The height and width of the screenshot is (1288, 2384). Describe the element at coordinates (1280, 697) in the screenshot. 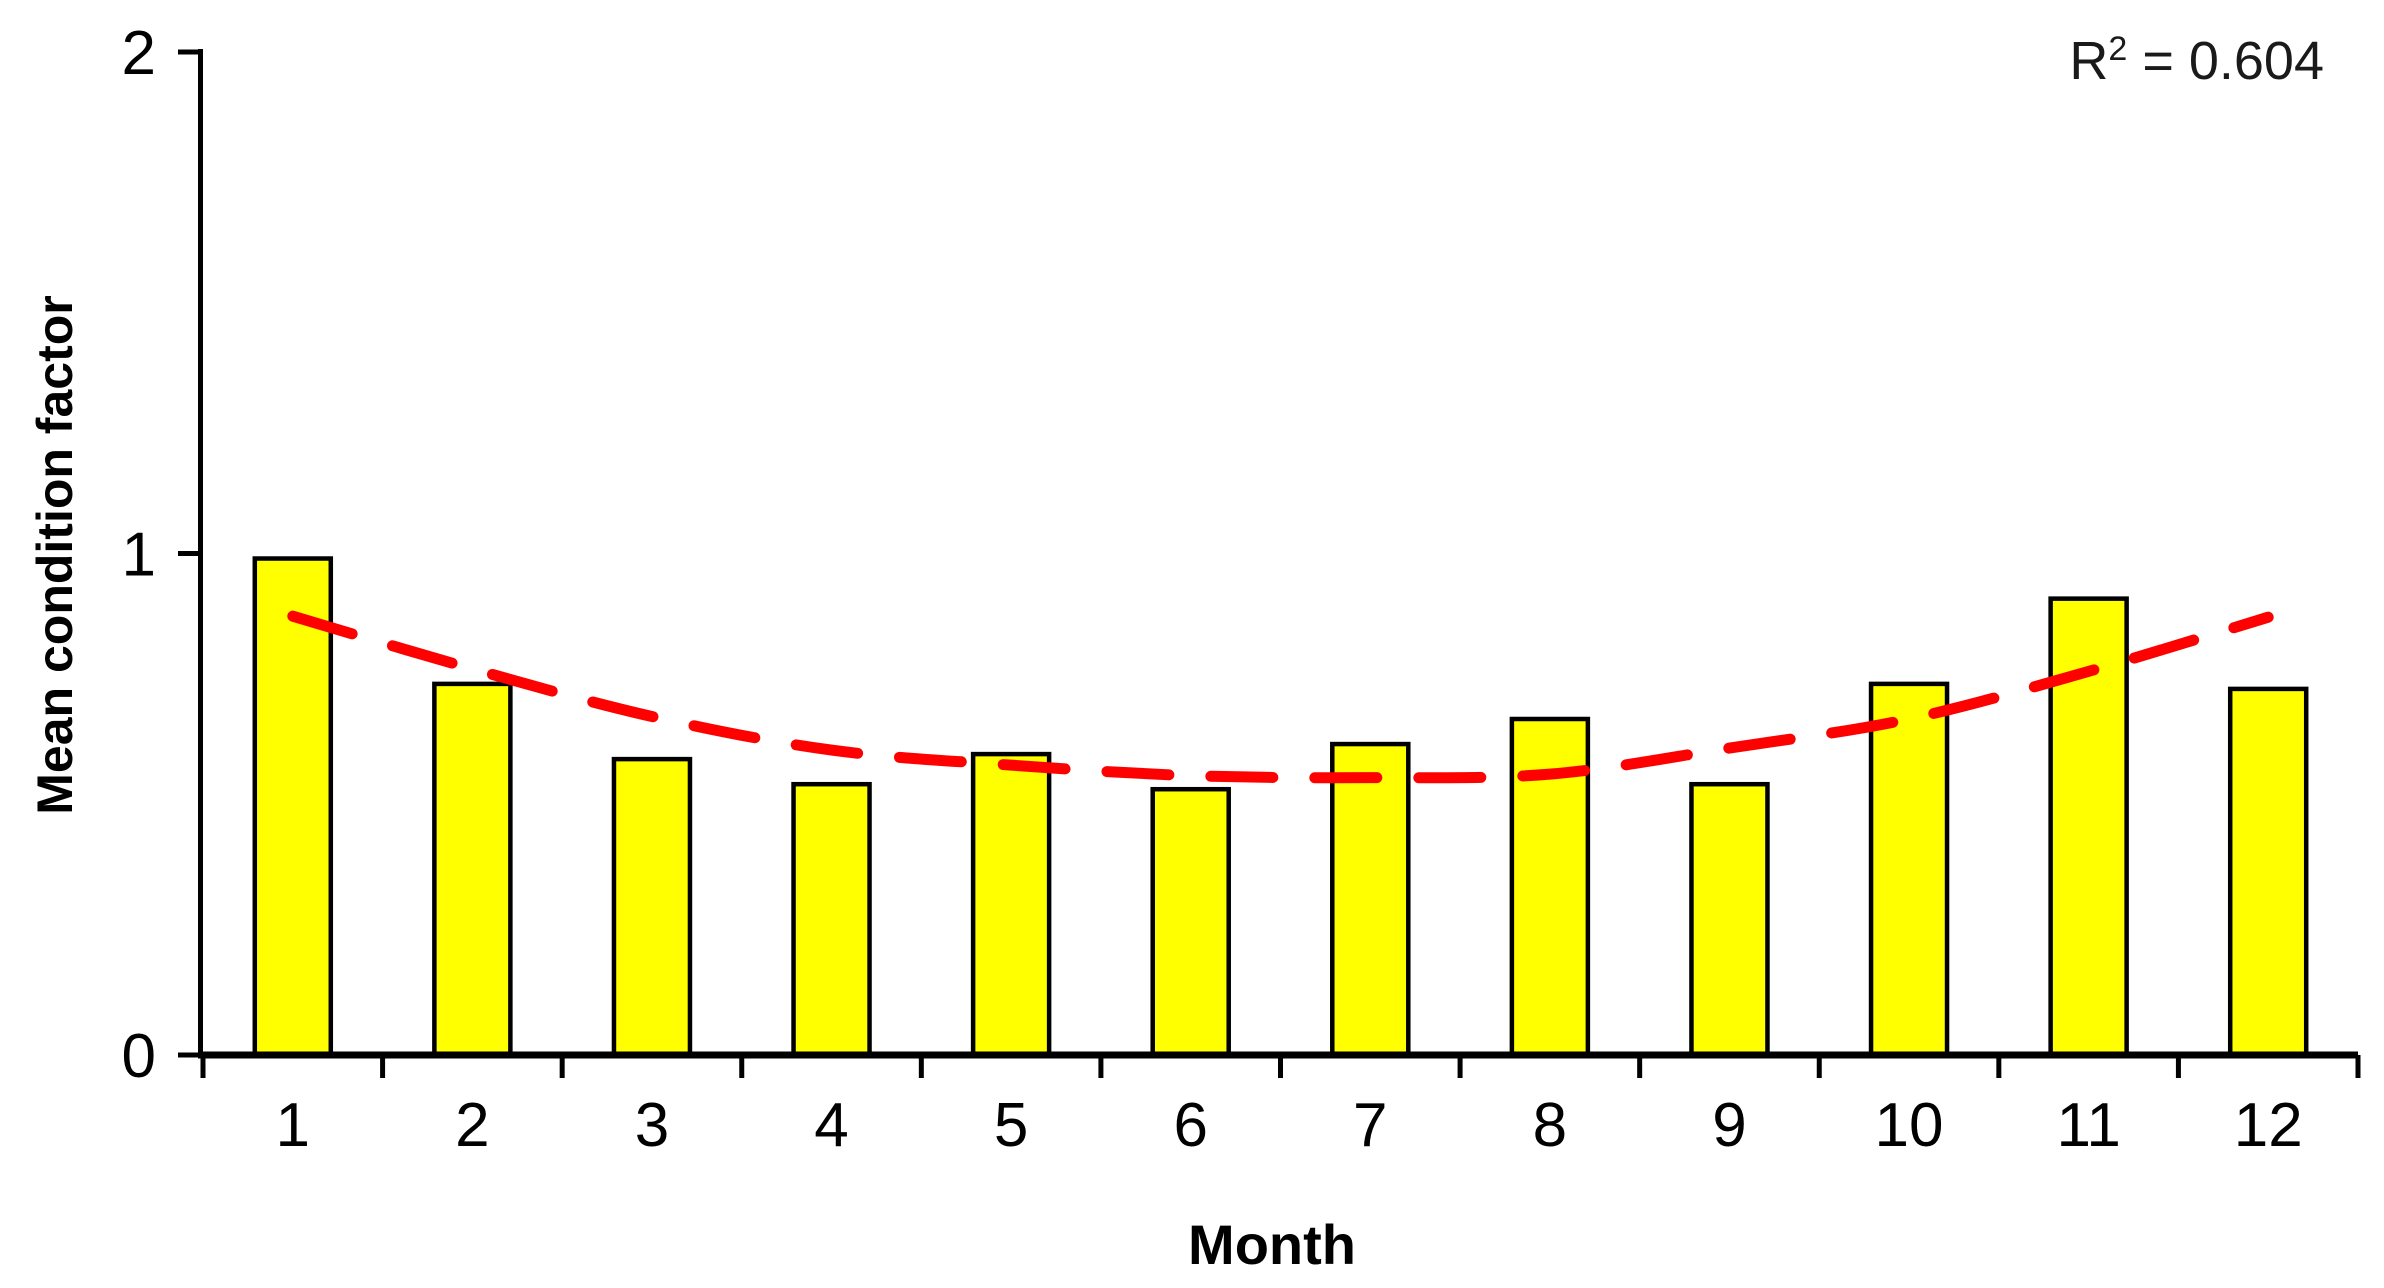

I see `trendline-dashed` at that location.